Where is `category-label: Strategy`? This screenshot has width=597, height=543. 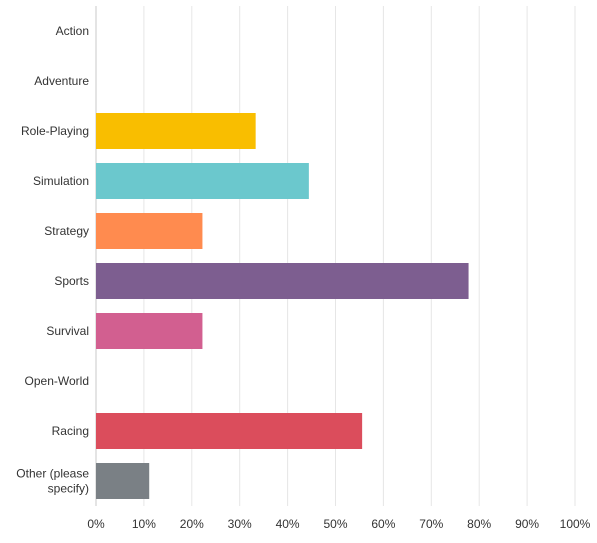 category-label: Strategy is located at coordinates (66, 231).